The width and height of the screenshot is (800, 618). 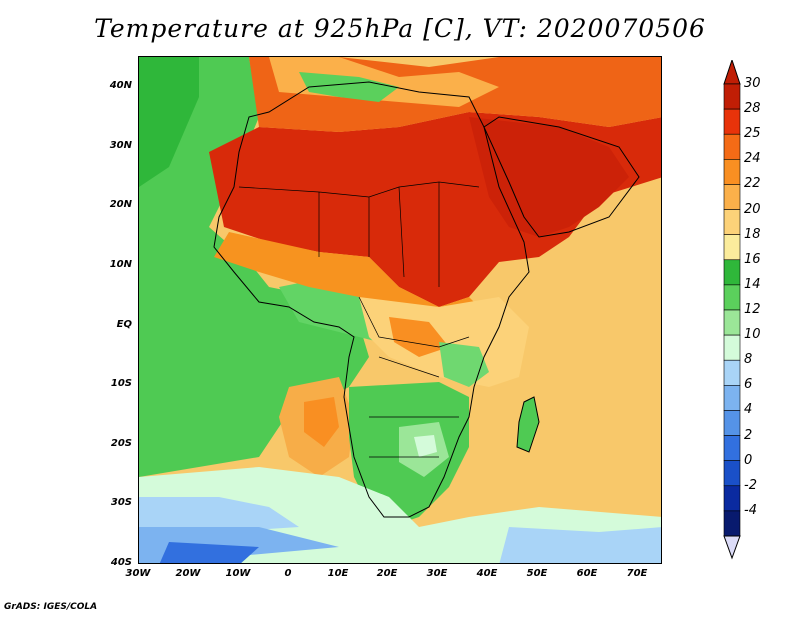 What do you see at coordinates (748, 360) in the screenshot?
I see `colorbar-label: 8` at bounding box center [748, 360].